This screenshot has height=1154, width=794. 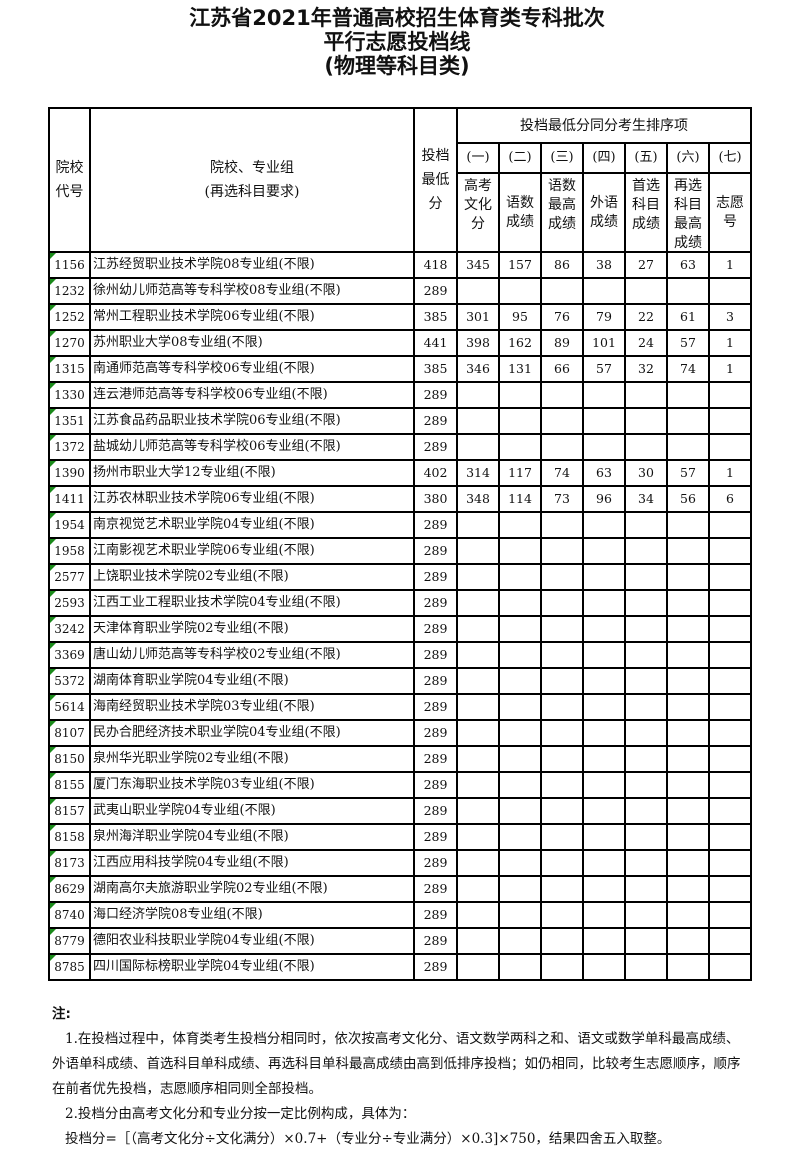 I want to click on rank-value: 24, so click(x=646, y=343).